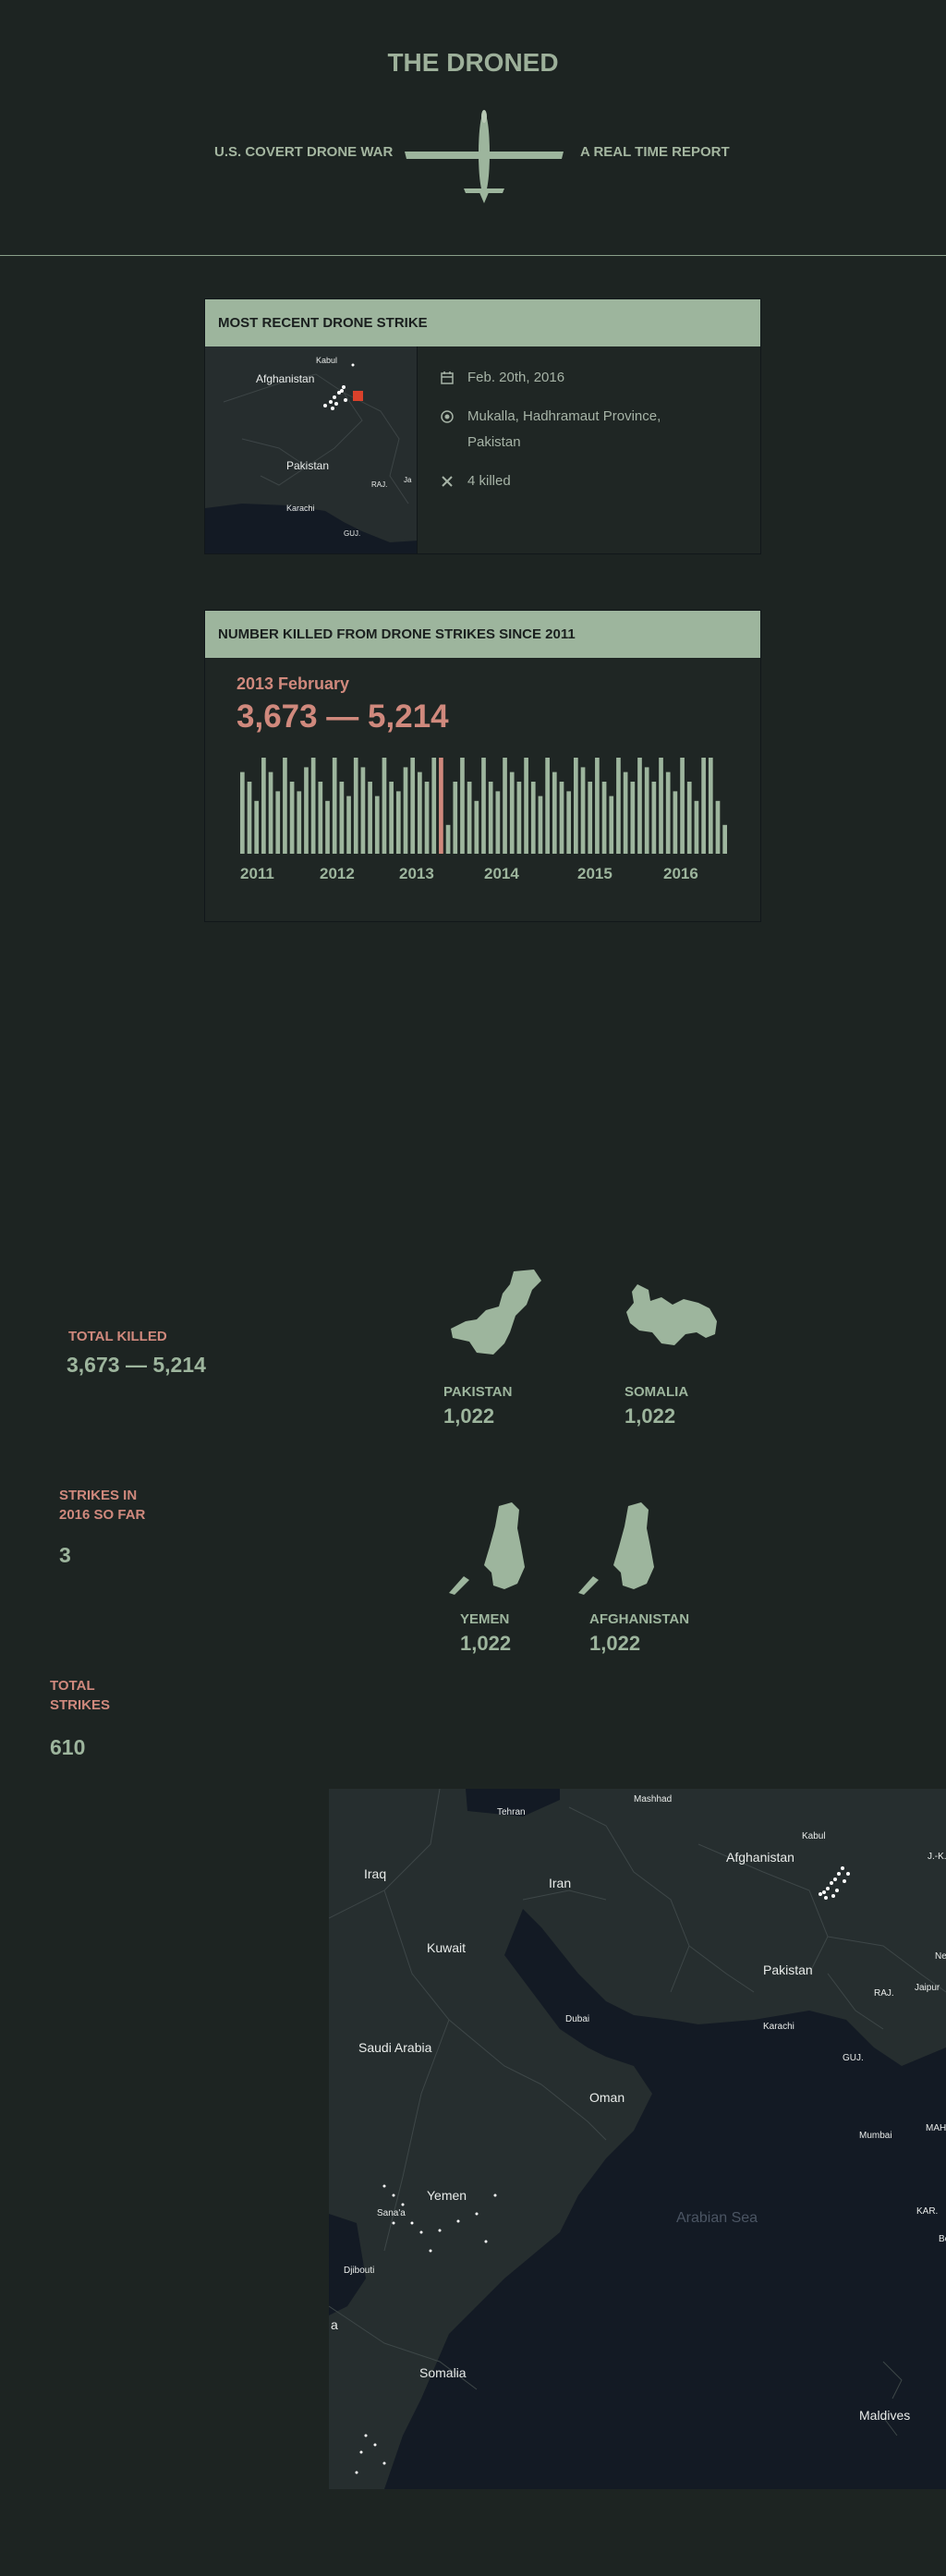 This screenshot has width=946, height=2576. Describe the element at coordinates (589, 430) in the screenshot. I see `strike-location-row: Mukalla, Hadhramaut Province, Pakistan` at that location.